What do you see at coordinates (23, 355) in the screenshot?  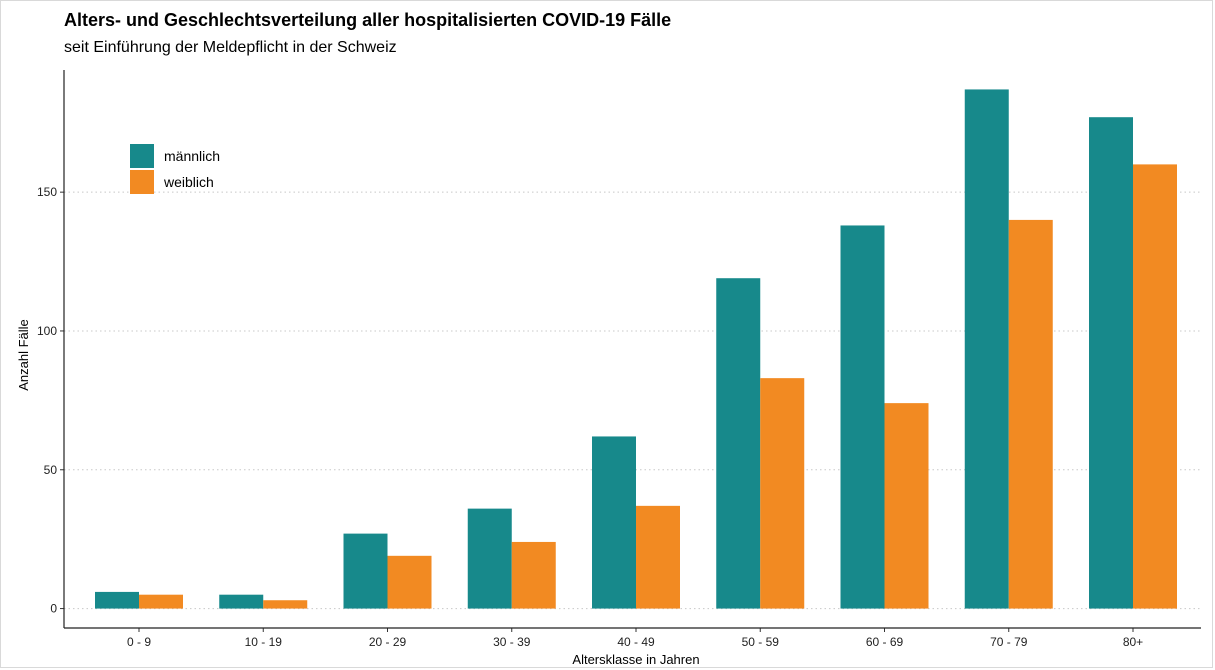 I see `y-axis-title: Anzahl Fälle` at bounding box center [23, 355].